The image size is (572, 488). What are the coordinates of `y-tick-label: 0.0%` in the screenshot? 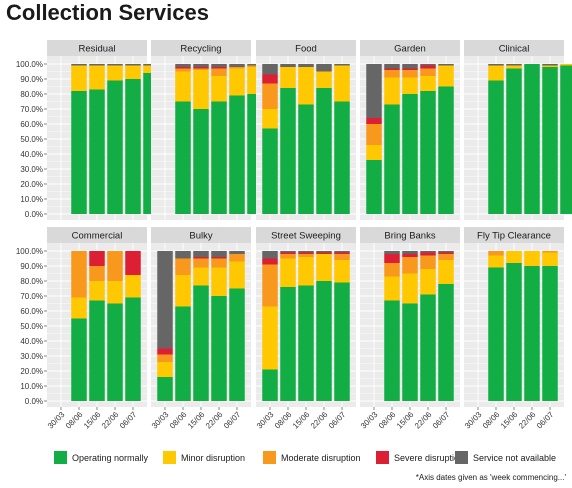 It's located at (34, 401).